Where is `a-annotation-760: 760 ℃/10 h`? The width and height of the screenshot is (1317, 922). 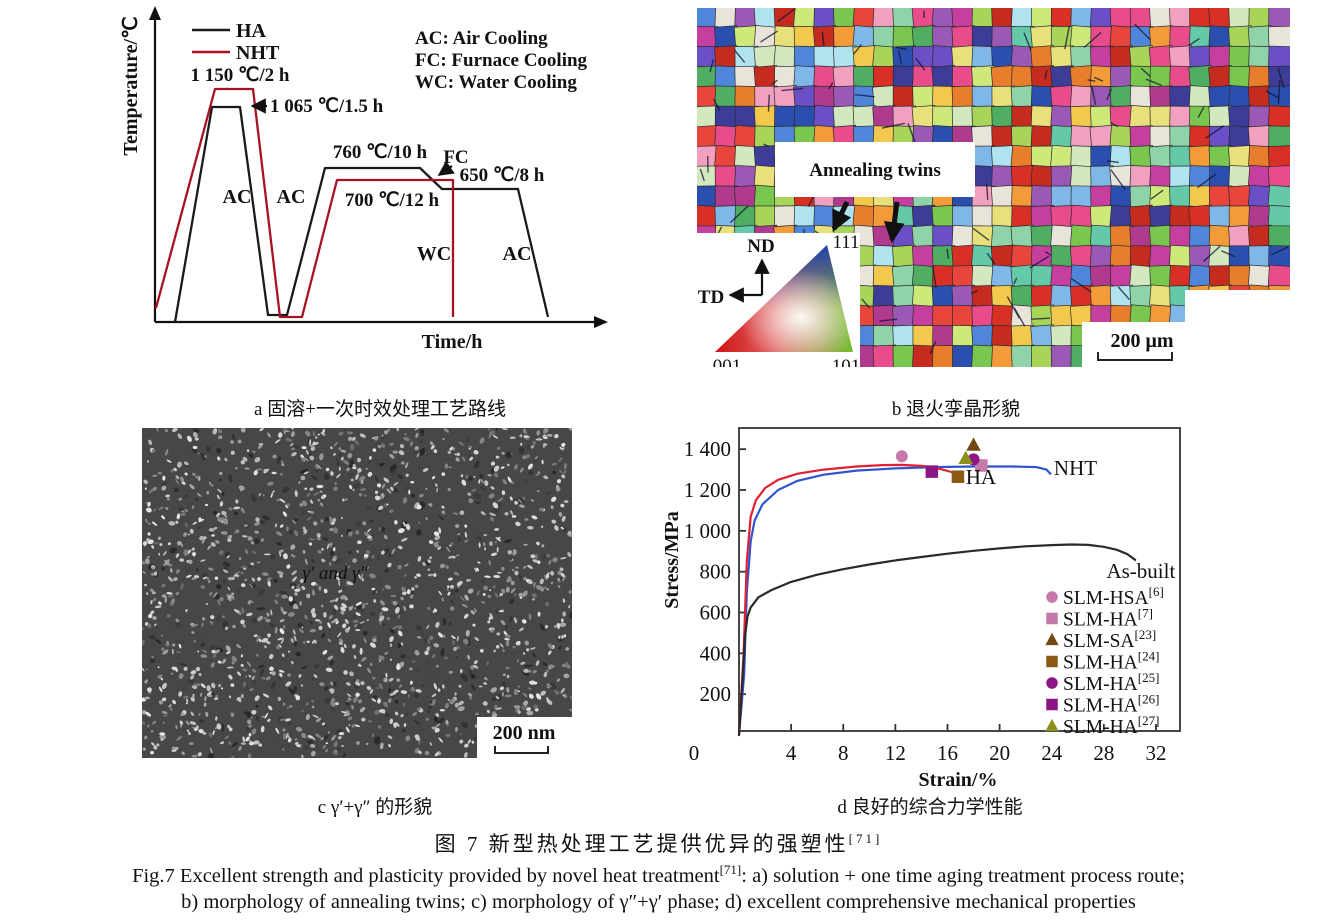
a-annotation-760: 760 ℃/10 h is located at coordinates (380, 152).